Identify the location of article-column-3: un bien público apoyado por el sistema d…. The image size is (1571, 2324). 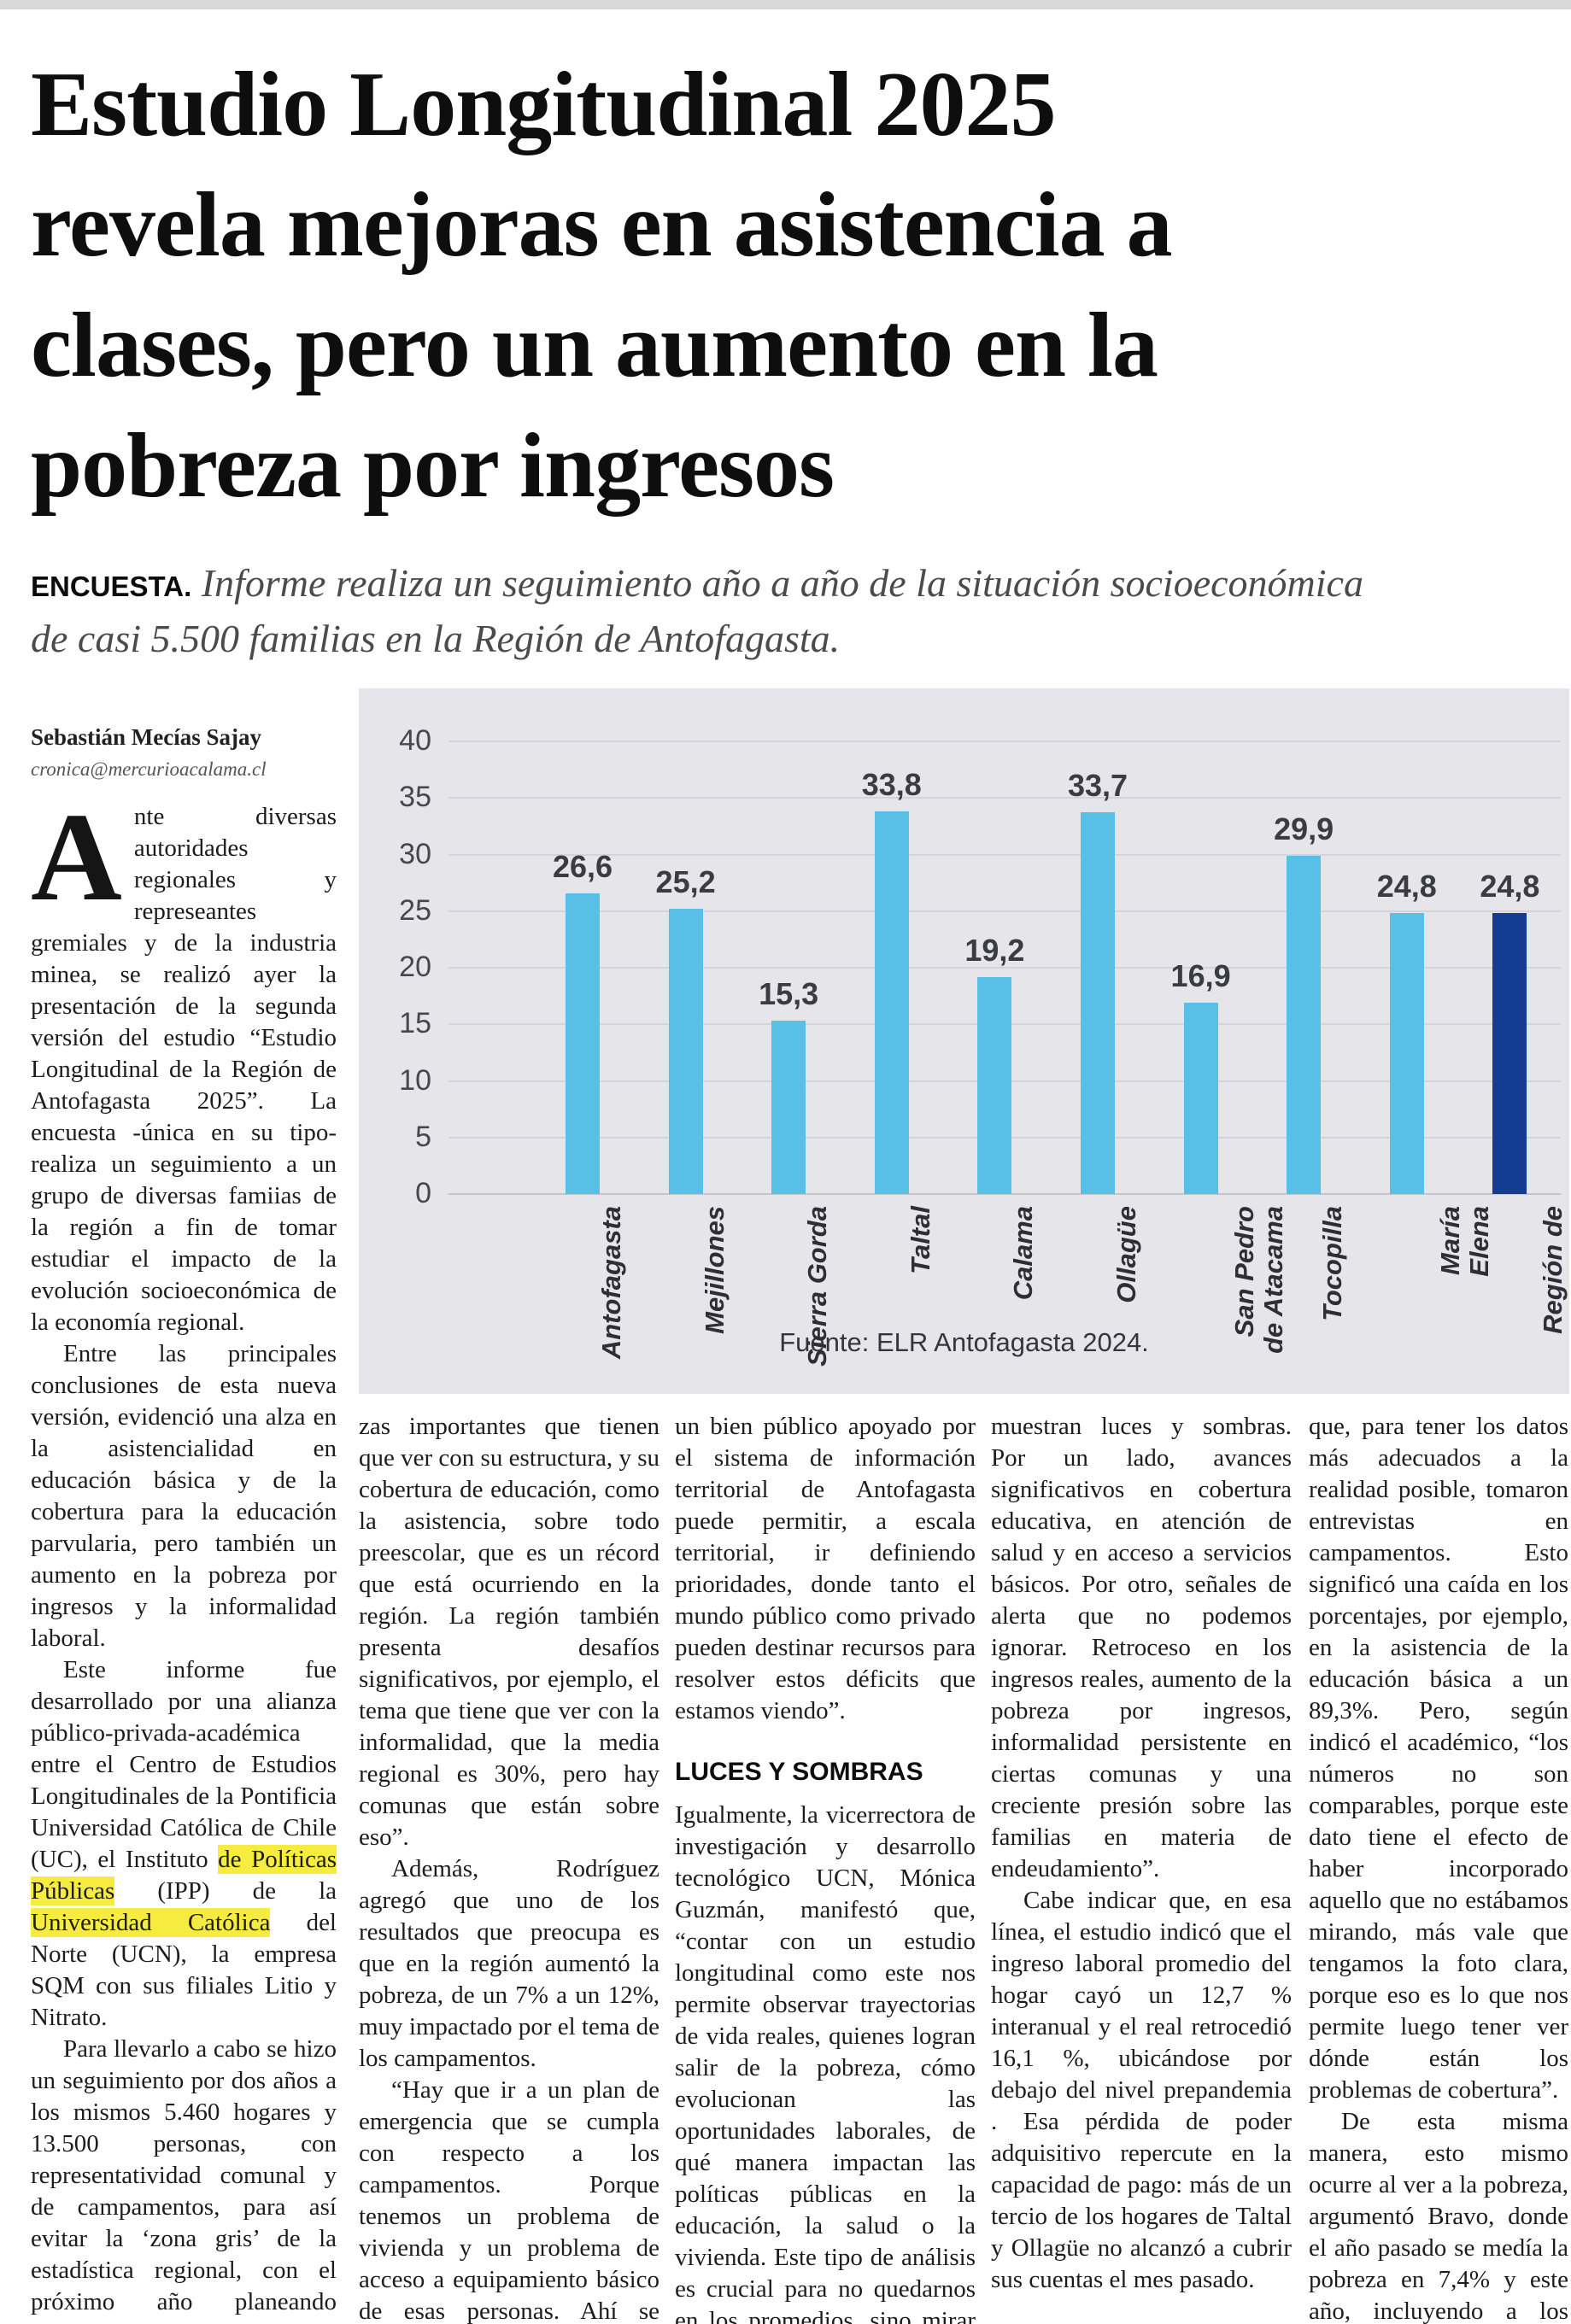
(825, 1867).